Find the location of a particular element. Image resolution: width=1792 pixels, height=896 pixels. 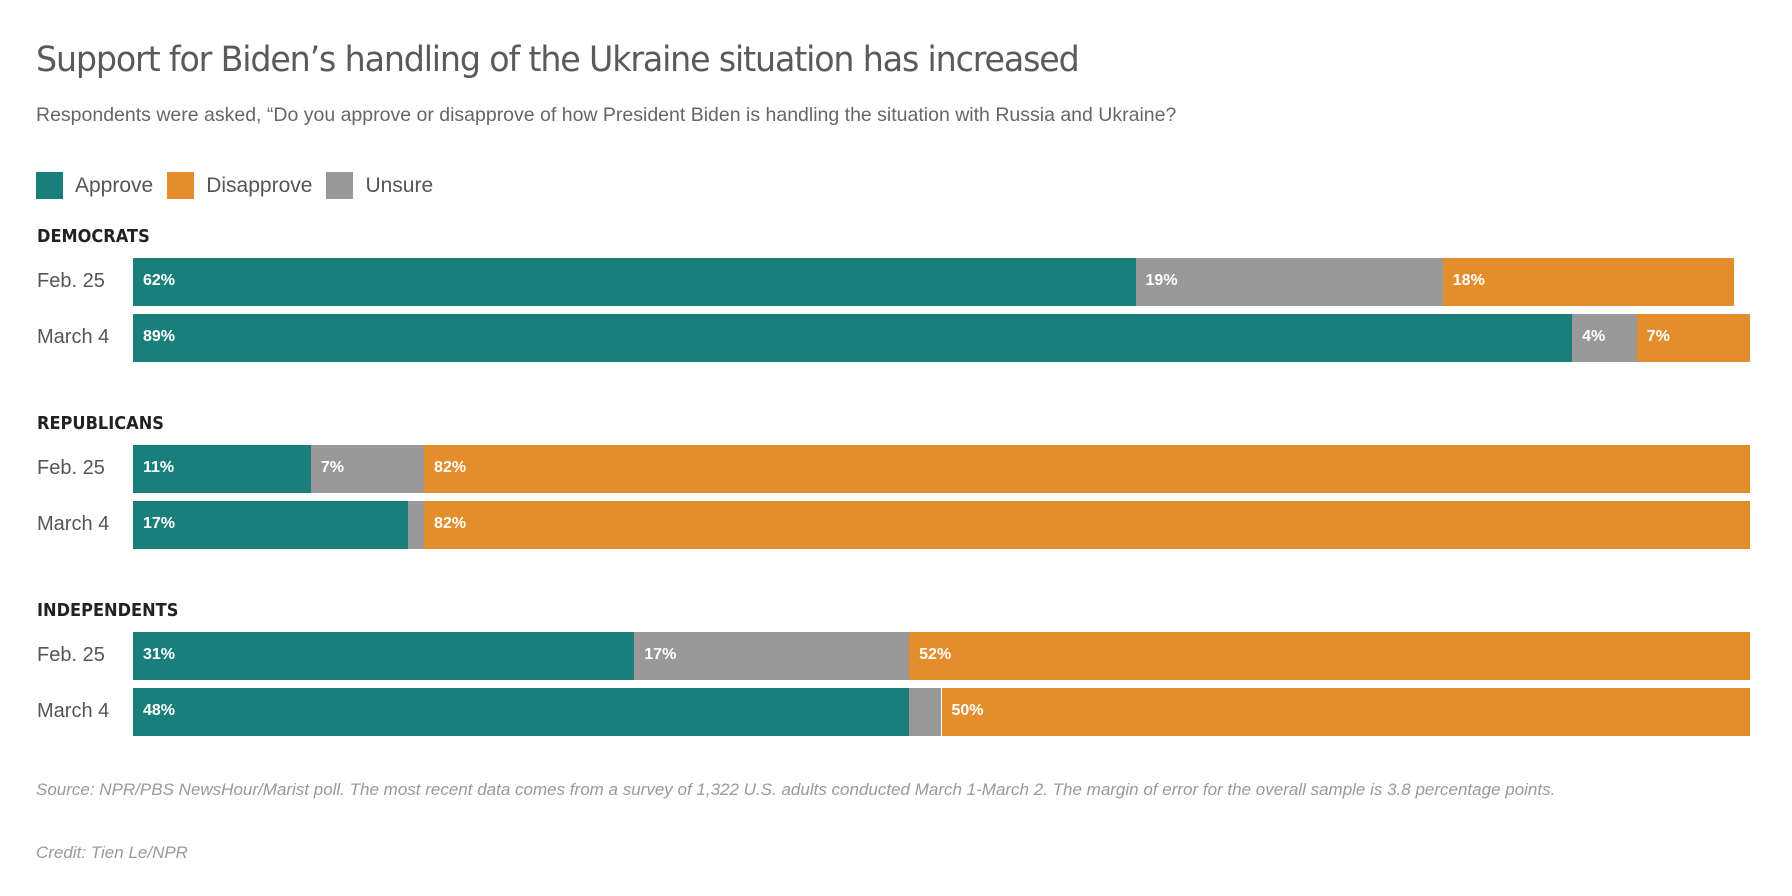

bar-segment-approve: 62% is located at coordinates (634, 282).